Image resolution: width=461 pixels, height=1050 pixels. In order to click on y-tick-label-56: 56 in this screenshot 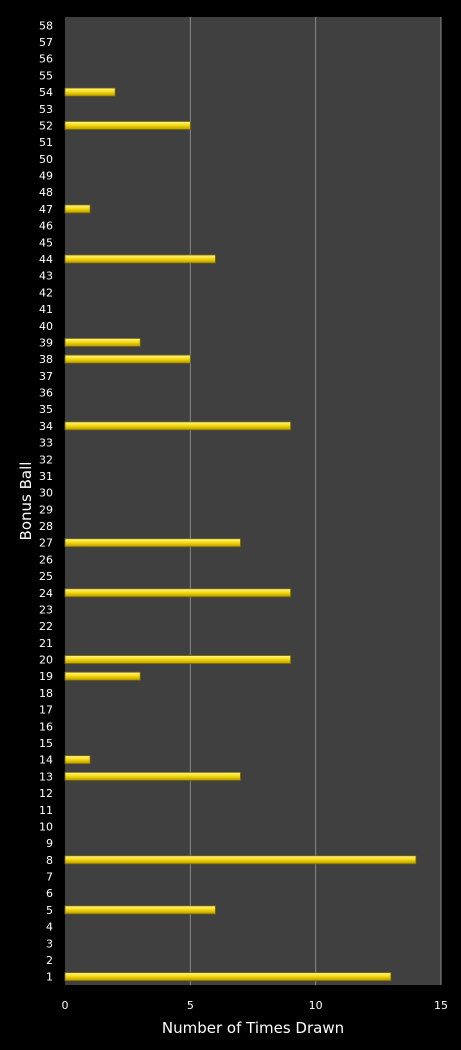, I will do `click(46, 59)`.